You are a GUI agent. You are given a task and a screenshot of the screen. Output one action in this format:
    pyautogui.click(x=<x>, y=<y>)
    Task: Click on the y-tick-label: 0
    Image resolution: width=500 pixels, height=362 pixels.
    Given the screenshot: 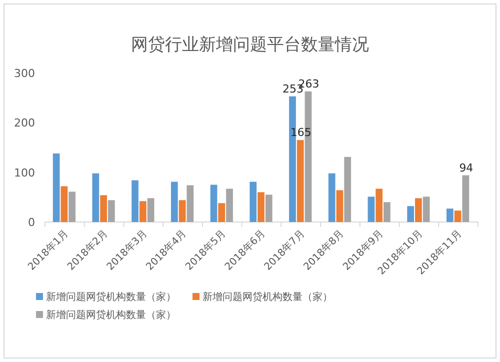 What is the action you would take?
    pyautogui.click(x=31, y=222)
    